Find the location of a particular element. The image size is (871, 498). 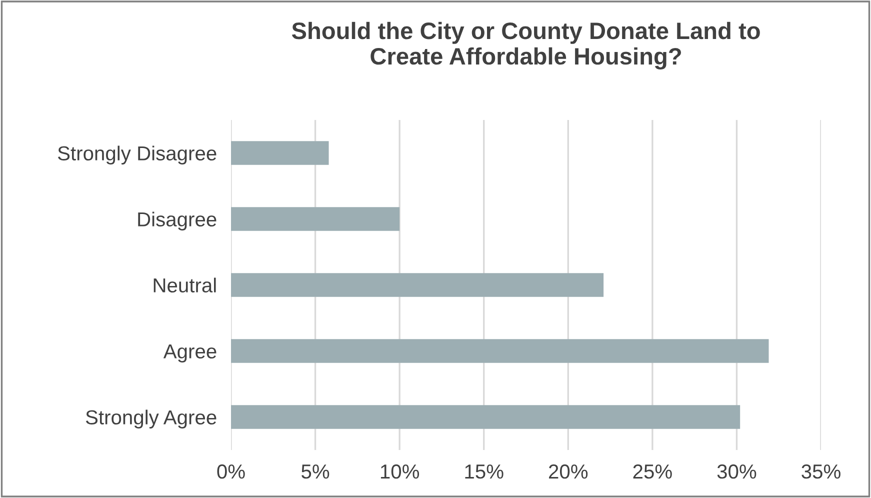

x-tick-label: 0% is located at coordinates (231, 471).